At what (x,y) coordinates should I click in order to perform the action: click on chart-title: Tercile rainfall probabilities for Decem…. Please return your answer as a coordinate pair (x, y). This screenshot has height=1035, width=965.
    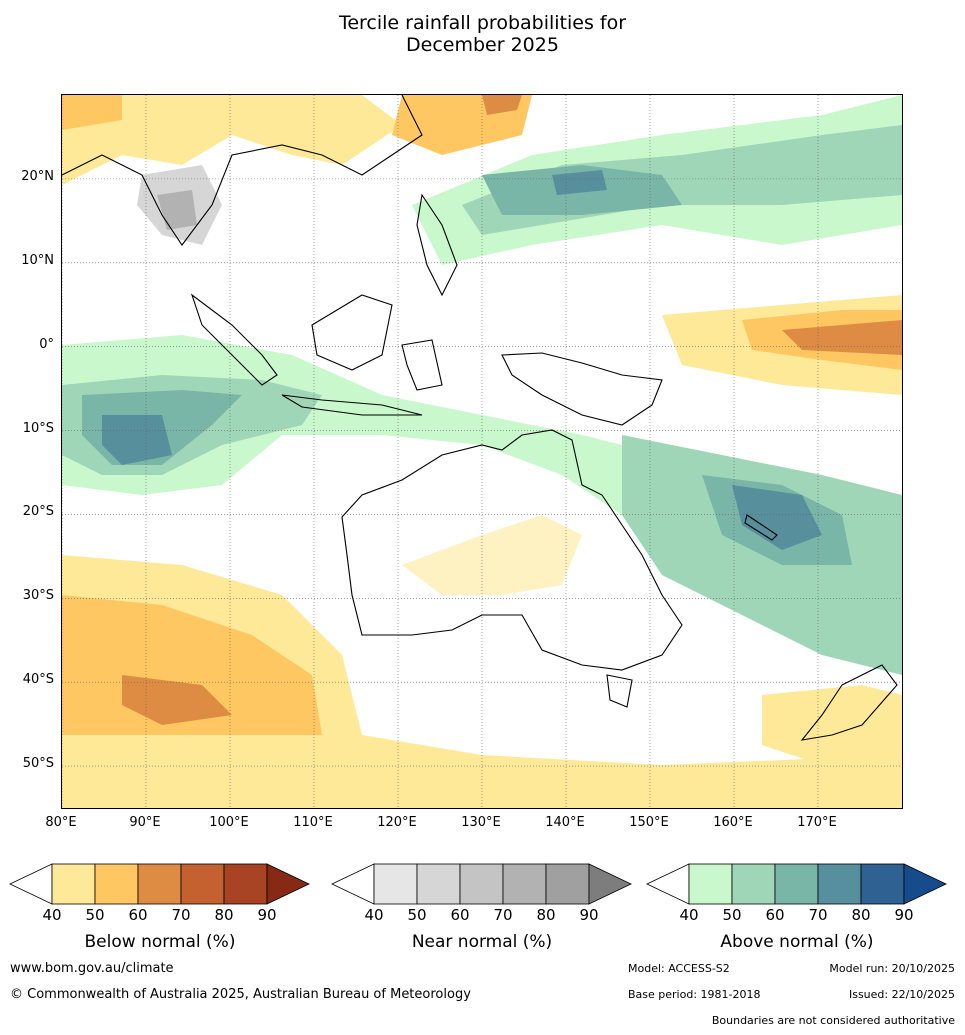
    Looking at the image, I should click on (482, 34).